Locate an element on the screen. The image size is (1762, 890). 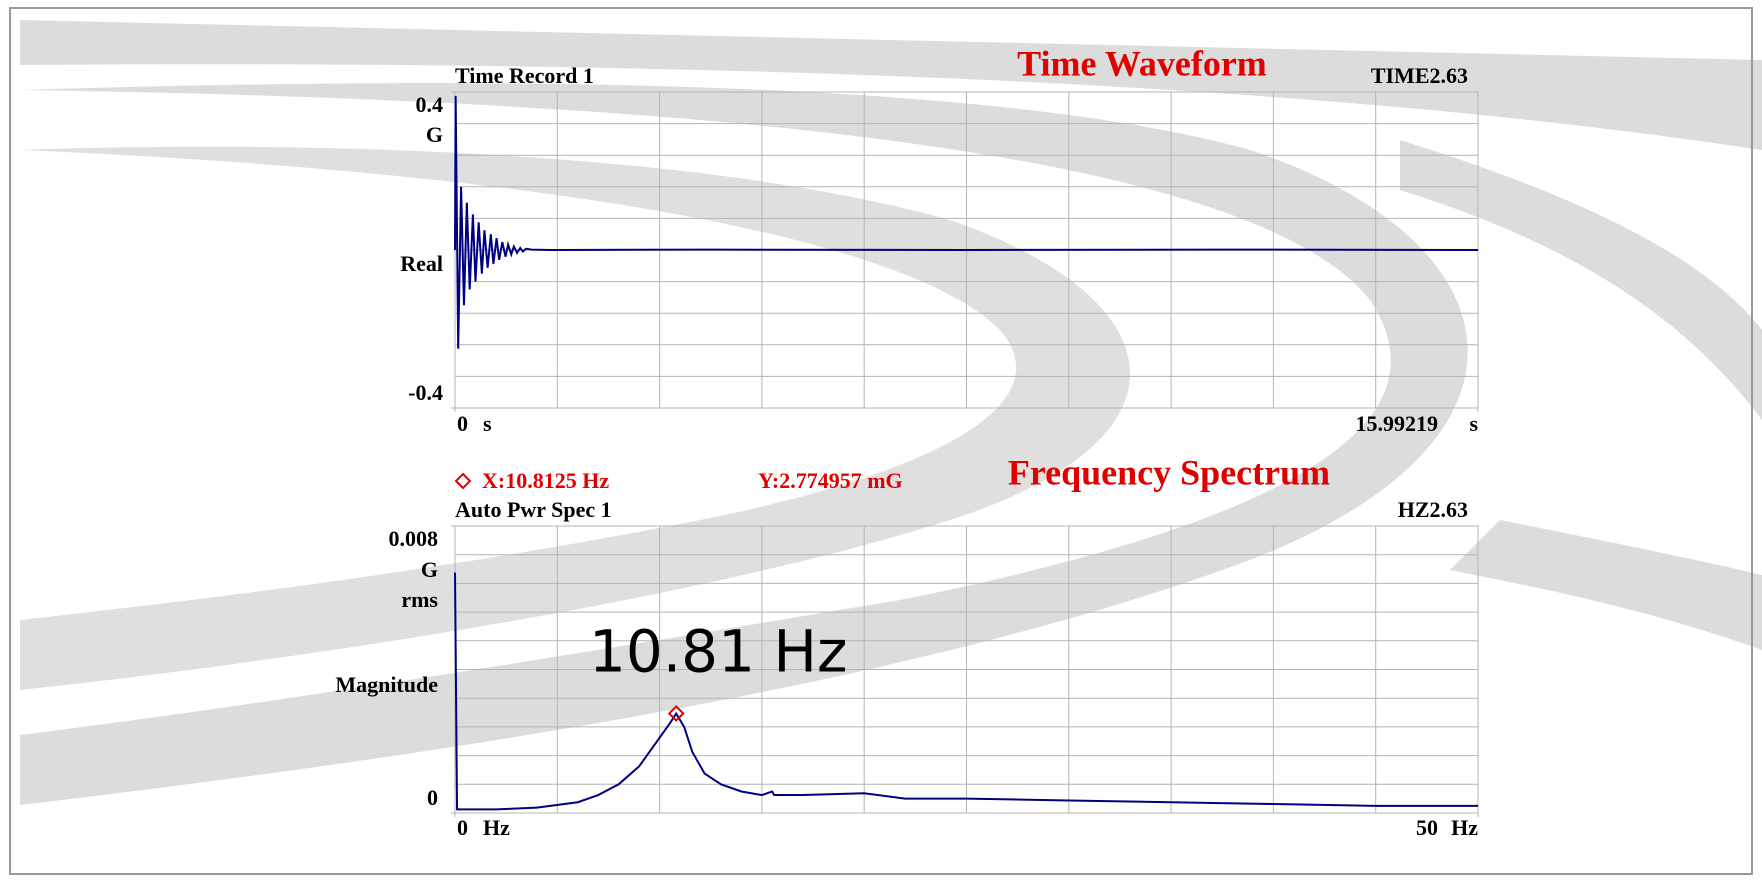
y-tick-label: 0 is located at coordinates (432, 797).